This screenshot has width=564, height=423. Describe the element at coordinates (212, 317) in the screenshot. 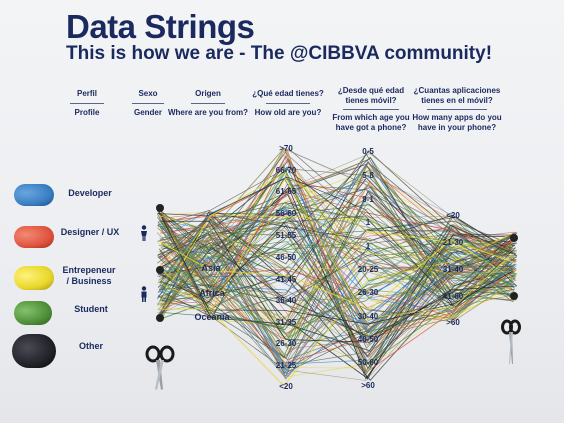

I see `origin-oceania: Oceania` at that location.